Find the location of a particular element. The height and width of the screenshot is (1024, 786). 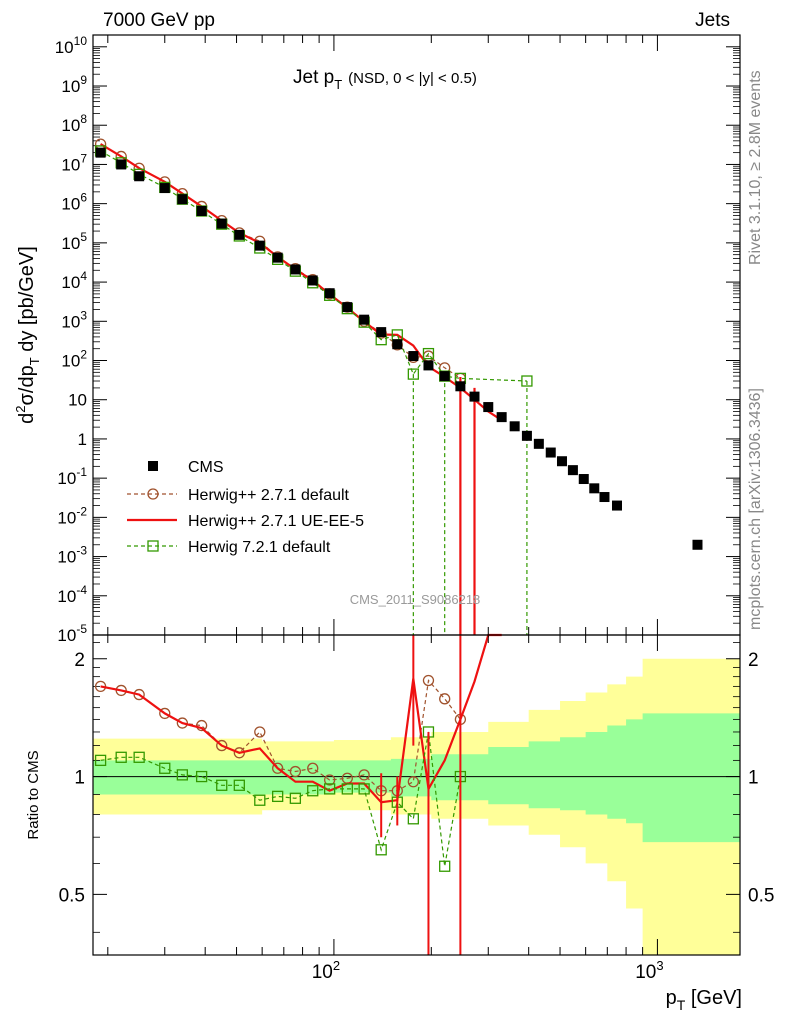

y-tick-label: 10⁻² is located at coordinates (72, 515).